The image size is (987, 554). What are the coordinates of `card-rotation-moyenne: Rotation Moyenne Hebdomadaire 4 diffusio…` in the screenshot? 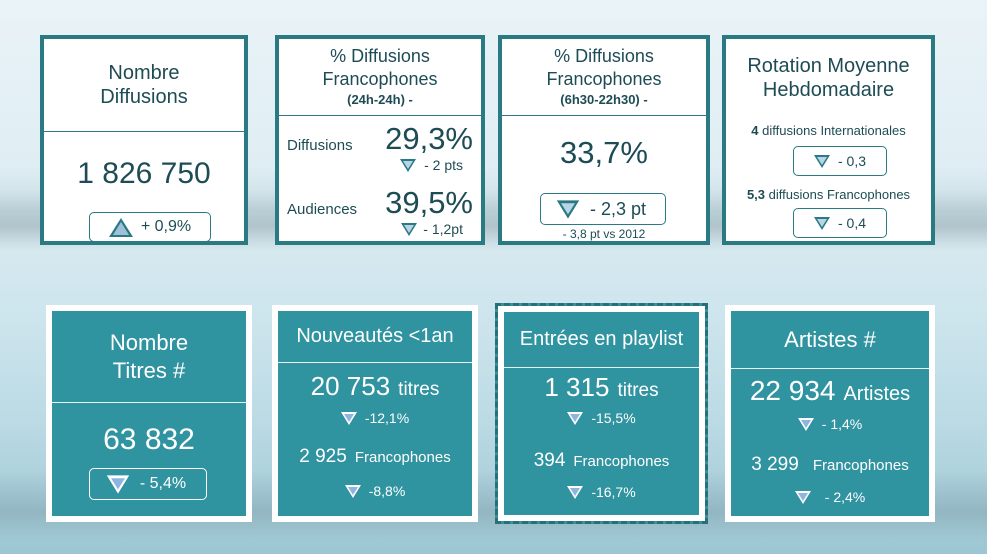 It's located at (828, 140).